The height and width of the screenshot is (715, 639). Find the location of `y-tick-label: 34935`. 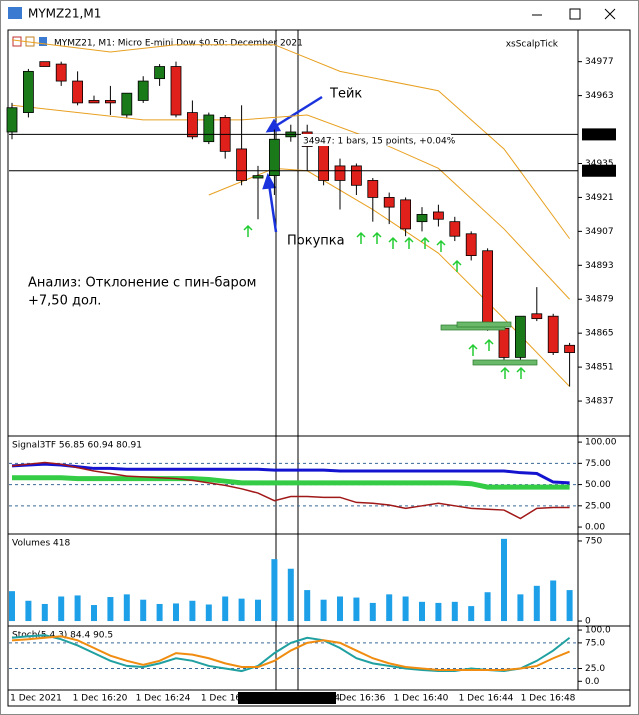

y-tick-label: 34935 is located at coordinates (599, 164).